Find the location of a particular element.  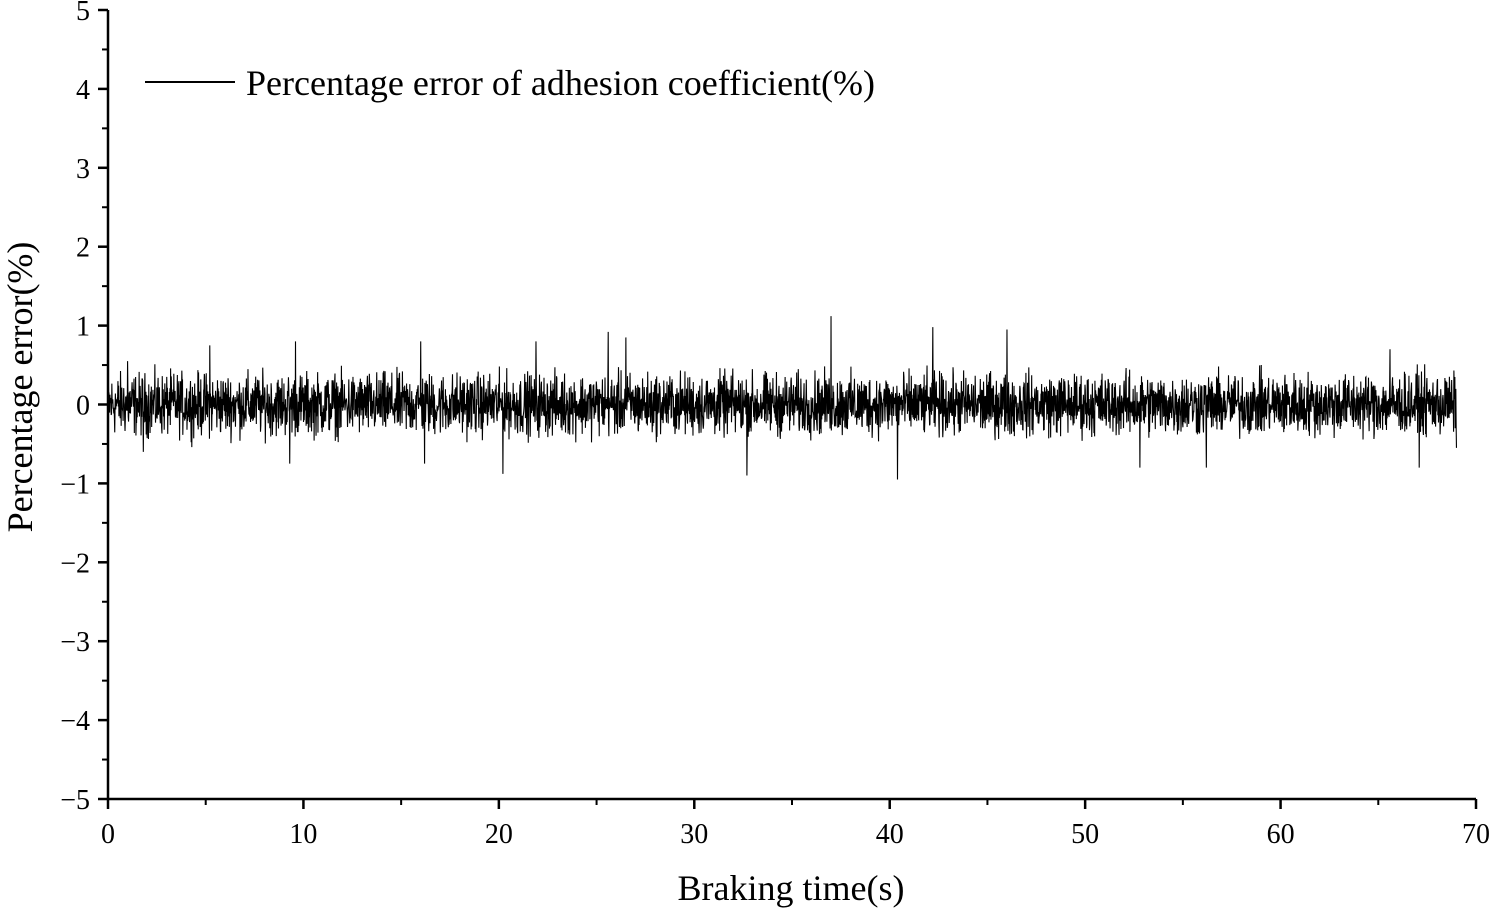

y-tick-label: −4 is located at coordinates (75, 721).